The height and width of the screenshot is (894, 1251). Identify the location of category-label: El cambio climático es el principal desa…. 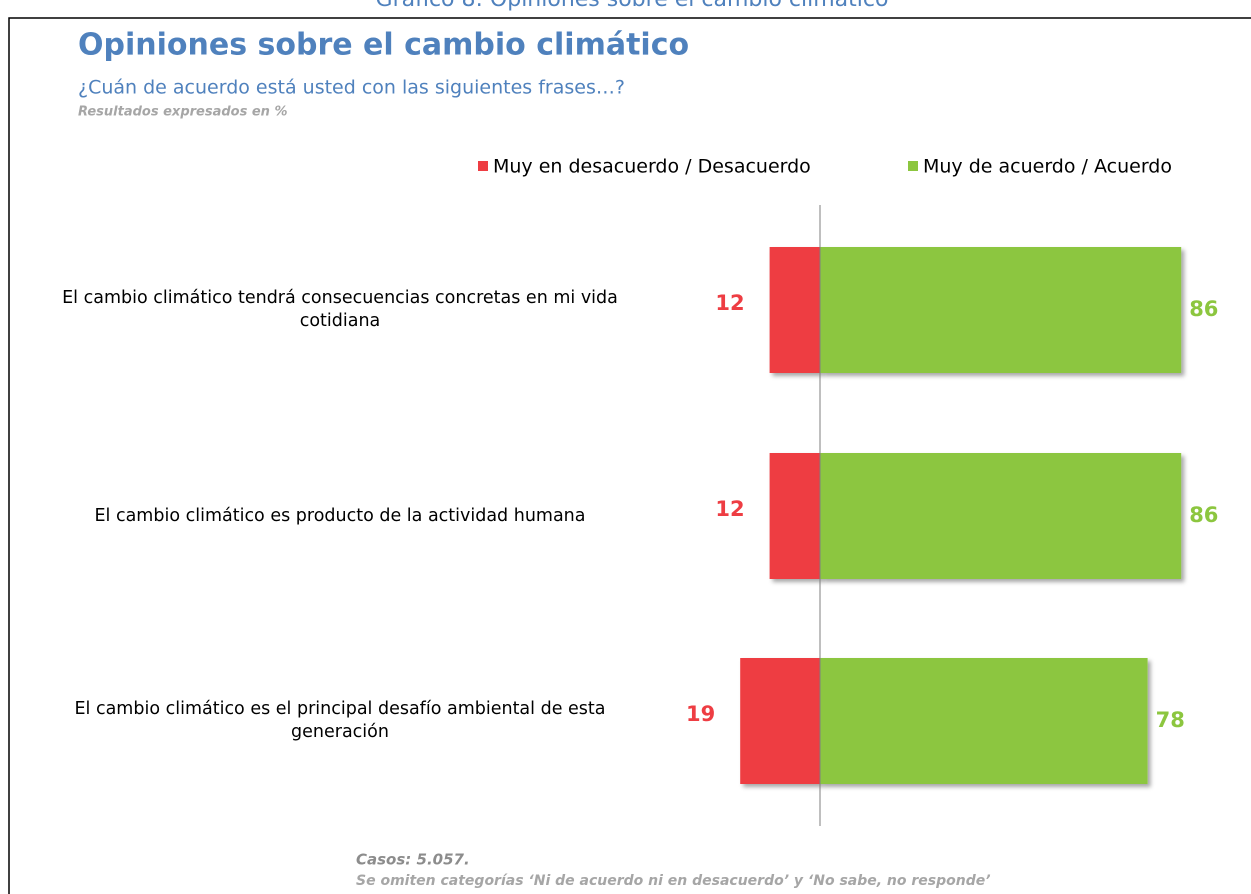
(340, 720).